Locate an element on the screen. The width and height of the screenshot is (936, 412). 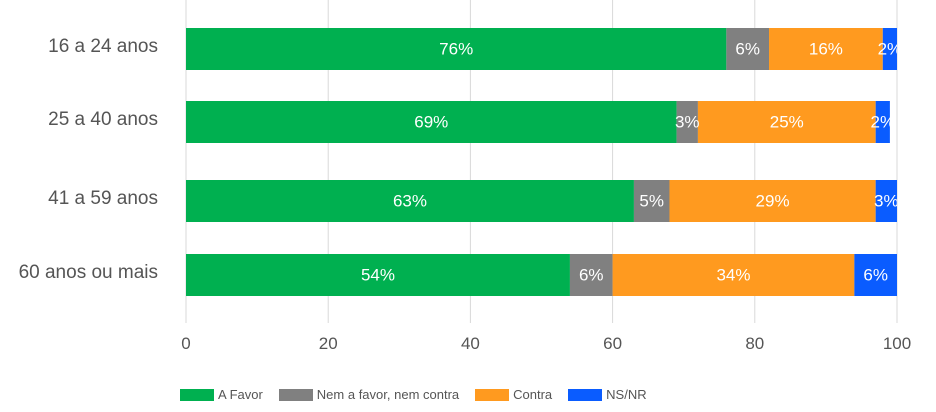
y-category-label: 41 a 59 anos is located at coordinates (103, 198).